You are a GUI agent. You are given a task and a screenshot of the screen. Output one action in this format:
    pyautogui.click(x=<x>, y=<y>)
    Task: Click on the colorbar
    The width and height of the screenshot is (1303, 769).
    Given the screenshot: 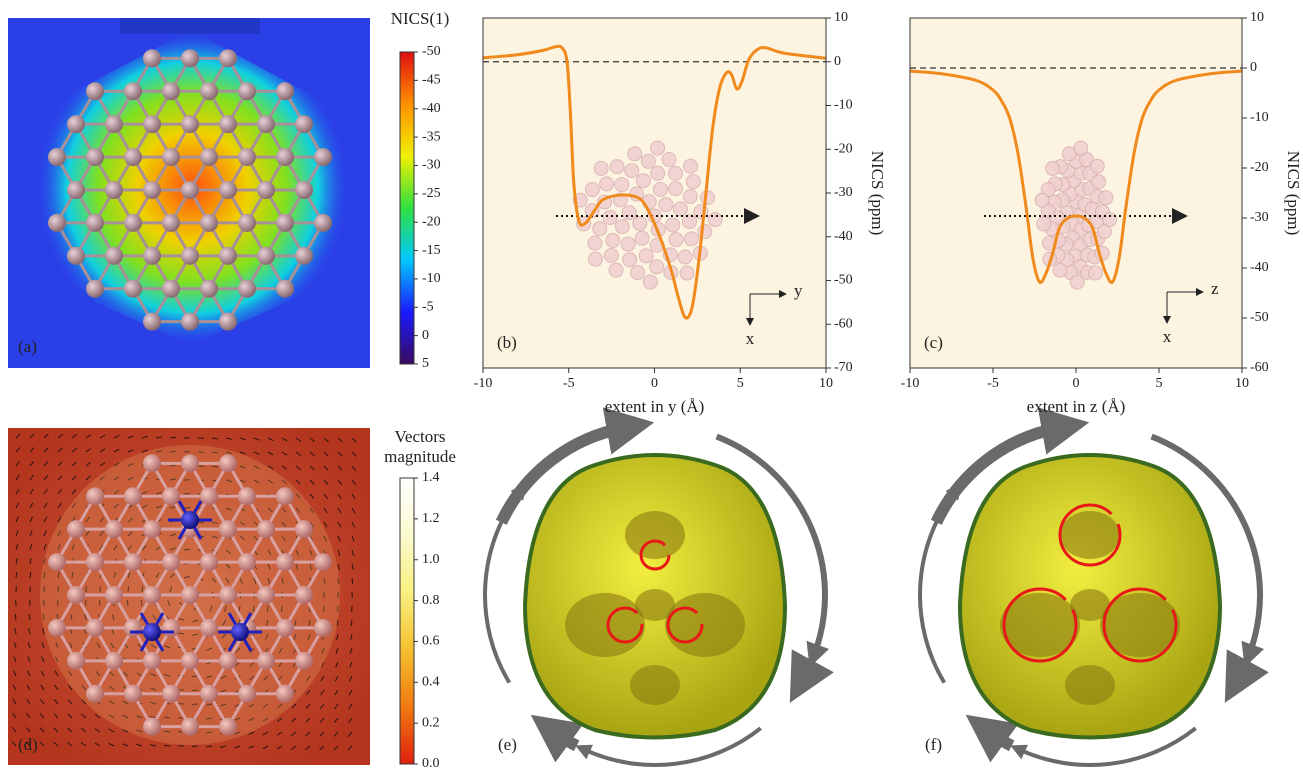 What is the action you would take?
    pyautogui.click(x=407, y=621)
    